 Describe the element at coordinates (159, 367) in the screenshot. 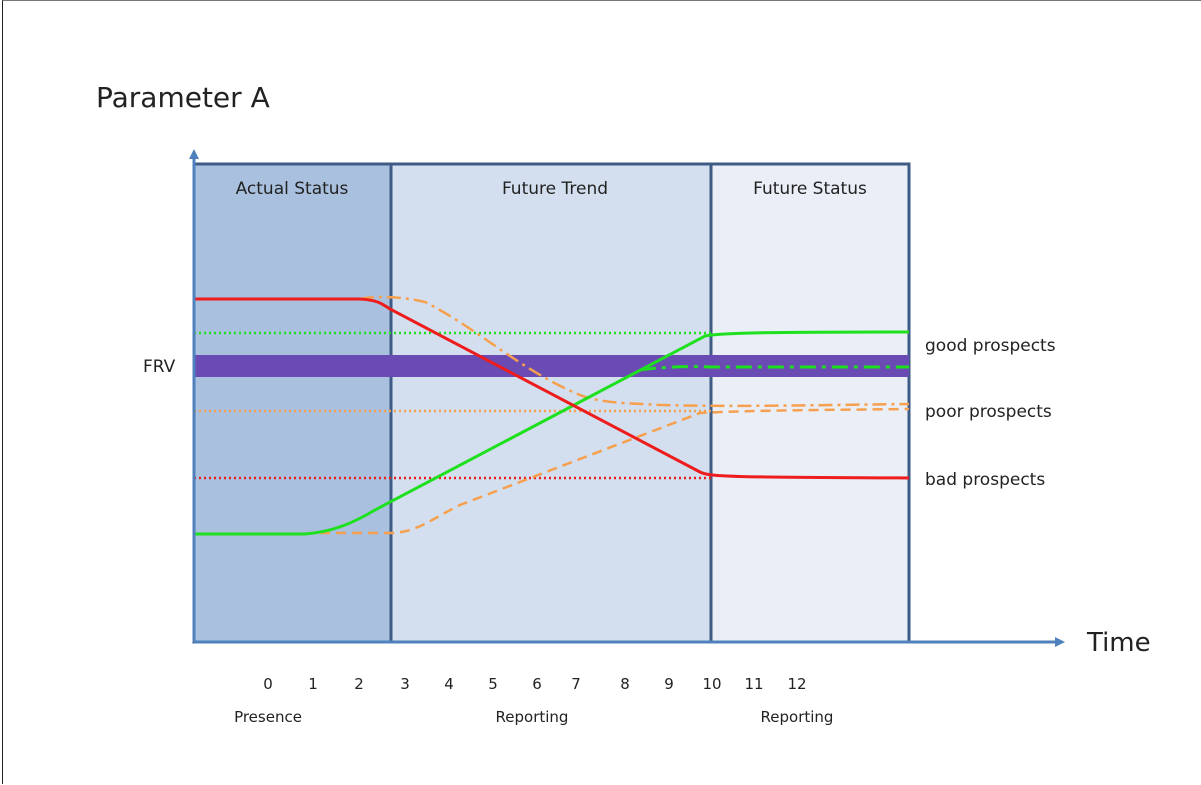

I see `frv-label: FRV` at that location.